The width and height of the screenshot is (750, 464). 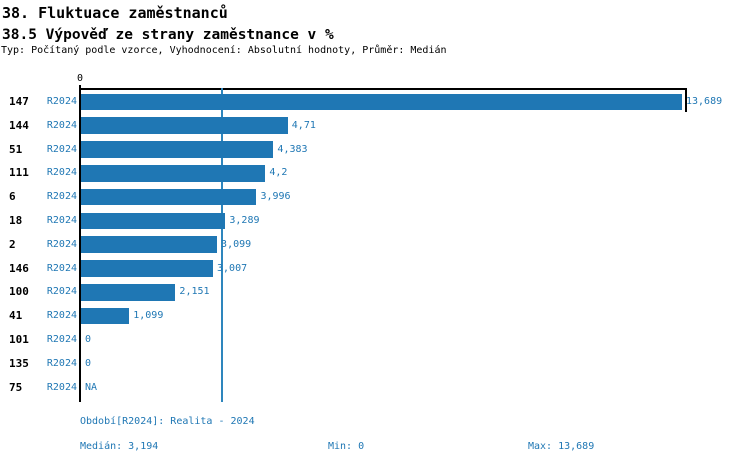 What do you see at coordinates (19, 363) in the screenshot?
I see `row-category-label: 135` at bounding box center [19, 363].